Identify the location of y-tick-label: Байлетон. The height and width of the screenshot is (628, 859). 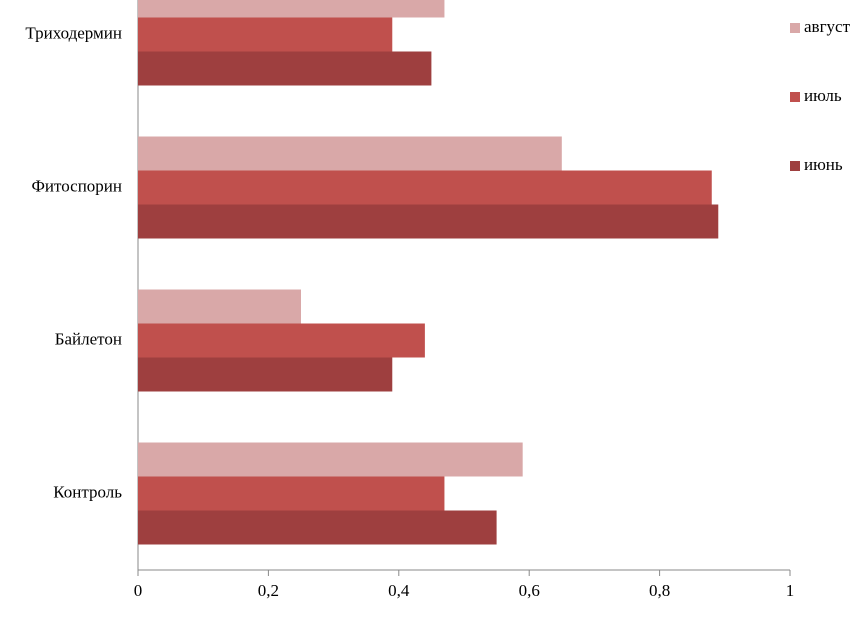
(88, 338).